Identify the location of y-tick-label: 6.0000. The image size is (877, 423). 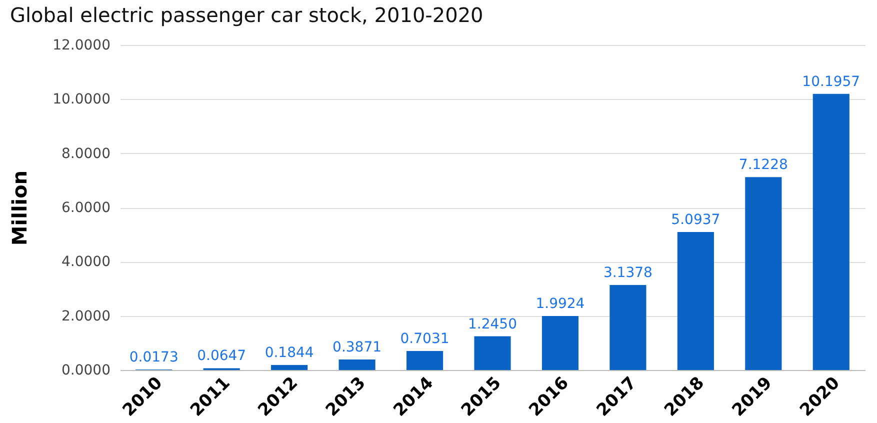
(86, 208).